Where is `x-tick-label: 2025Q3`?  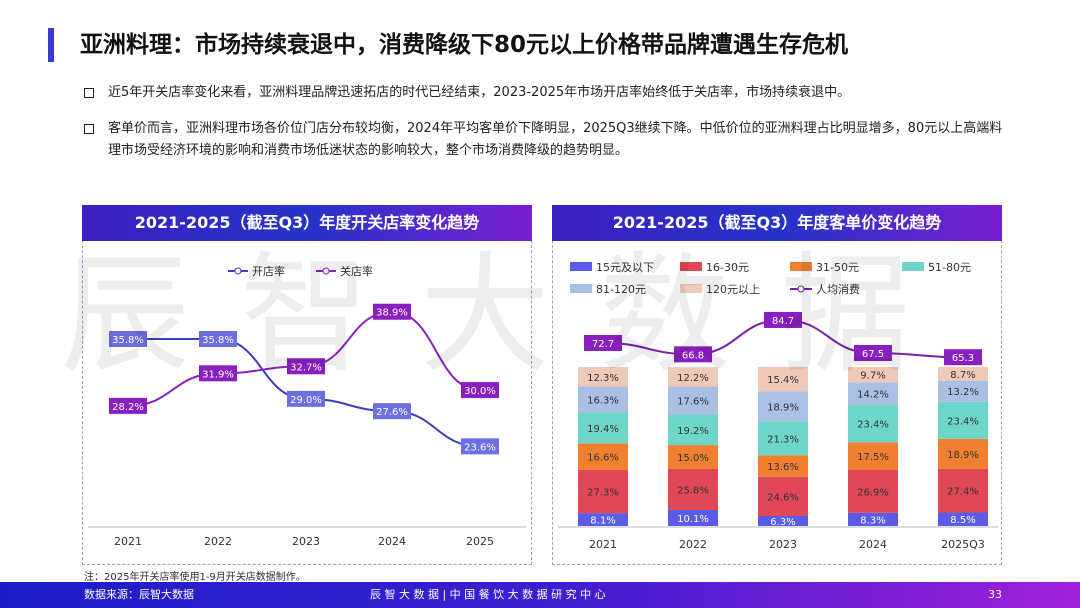
x-tick-label: 2025Q3 is located at coordinates (963, 544).